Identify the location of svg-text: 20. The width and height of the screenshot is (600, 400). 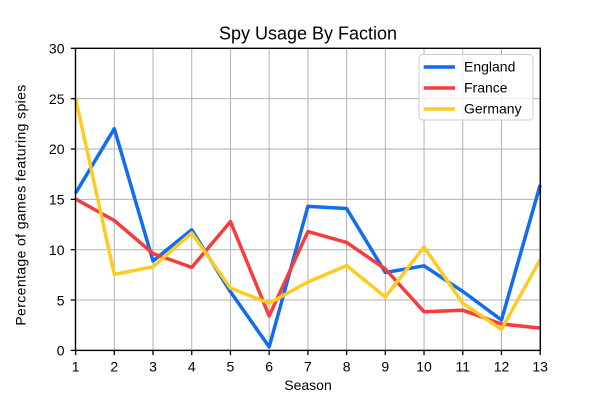
(57, 149).